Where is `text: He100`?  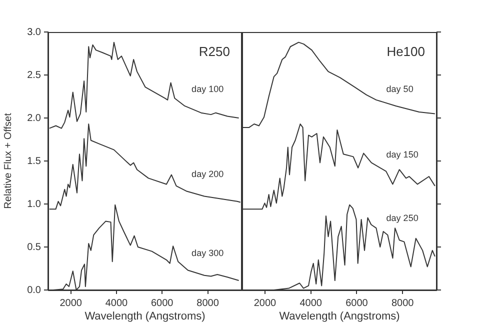 text: He100 is located at coordinates (405, 52).